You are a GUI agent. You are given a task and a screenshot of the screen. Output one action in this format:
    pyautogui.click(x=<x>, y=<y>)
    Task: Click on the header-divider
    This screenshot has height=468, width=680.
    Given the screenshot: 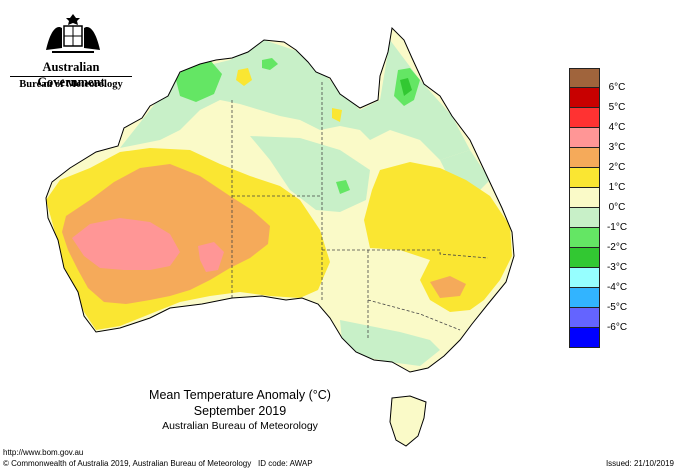 What is the action you would take?
    pyautogui.click(x=71, y=76)
    